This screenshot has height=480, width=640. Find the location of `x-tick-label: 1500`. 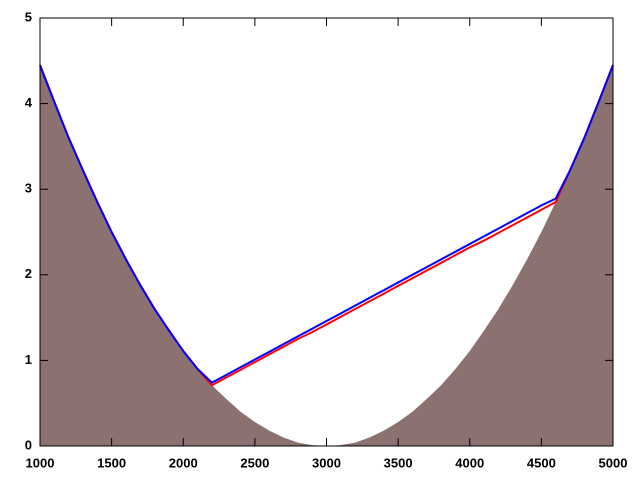

x-tick-label: 1500 is located at coordinates (111, 462).